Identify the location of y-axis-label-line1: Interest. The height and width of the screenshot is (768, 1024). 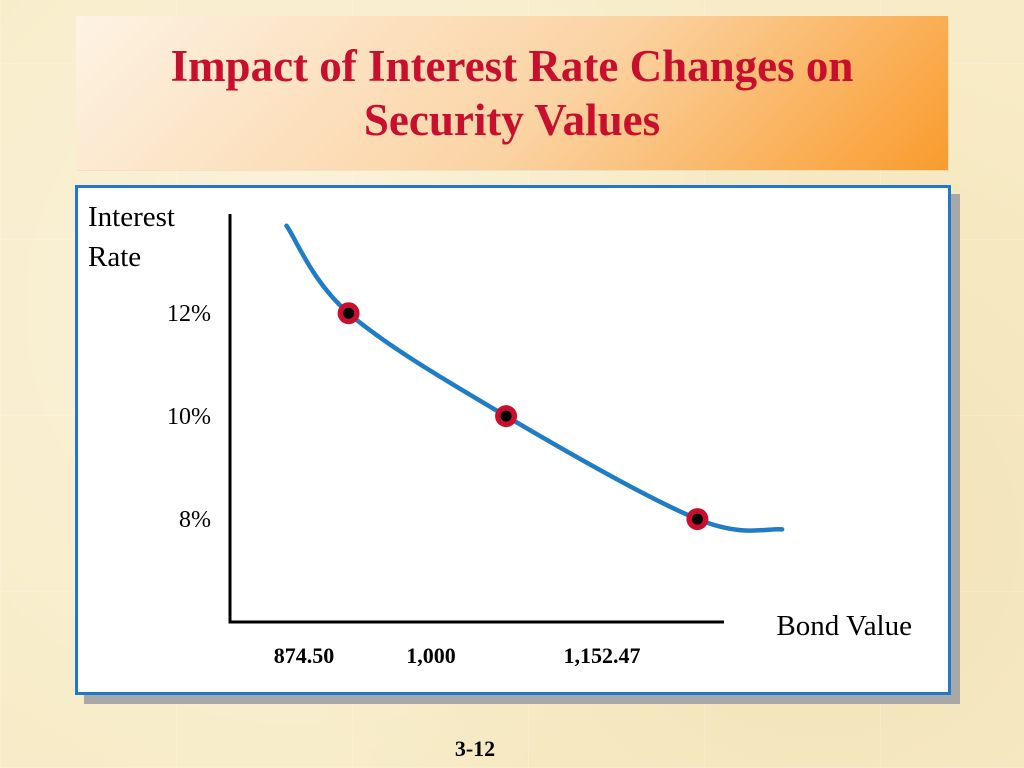
(131, 217).